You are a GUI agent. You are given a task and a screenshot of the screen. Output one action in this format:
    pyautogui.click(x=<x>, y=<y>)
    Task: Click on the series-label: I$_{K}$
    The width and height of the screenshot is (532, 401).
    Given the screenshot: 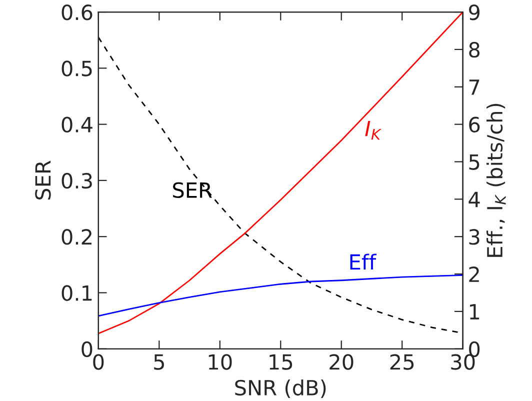 What is the action you would take?
    pyautogui.click(x=373, y=130)
    